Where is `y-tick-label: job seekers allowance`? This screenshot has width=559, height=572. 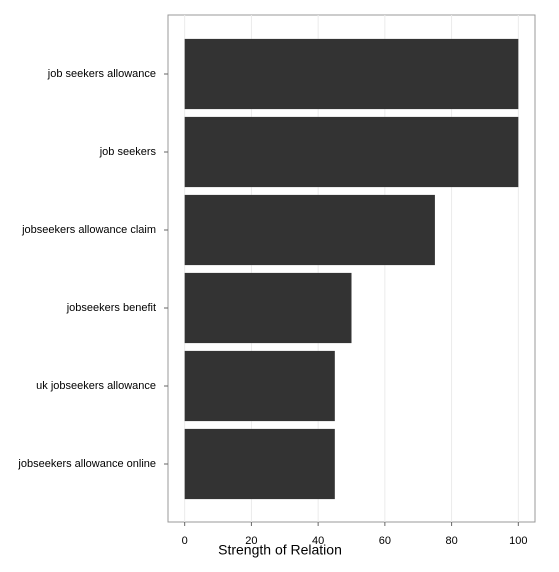
y-tick-label: job seekers allowance is located at coordinates (101, 74).